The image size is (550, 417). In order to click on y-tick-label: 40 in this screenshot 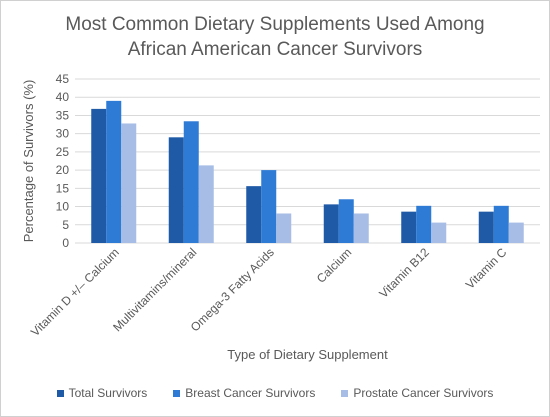, I will do `click(63, 97)`.